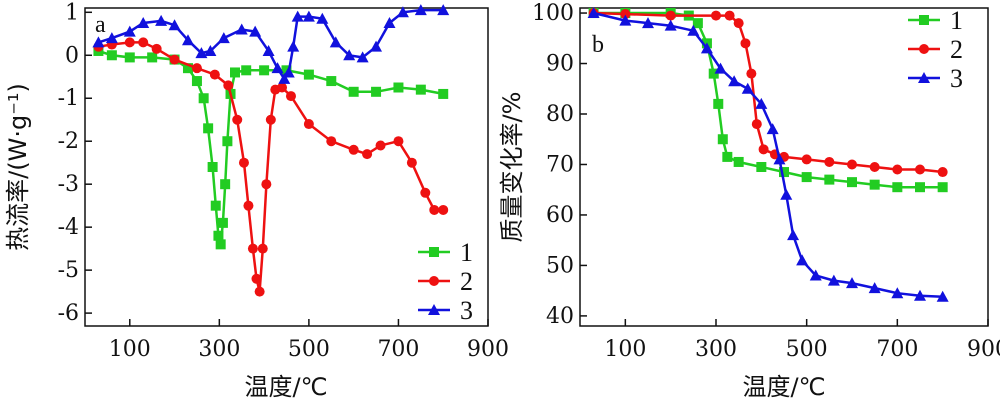 The width and height of the screenshot is (1000, 405). I want to click on panel-b-y-tick-label: 40, so click(560, 316).